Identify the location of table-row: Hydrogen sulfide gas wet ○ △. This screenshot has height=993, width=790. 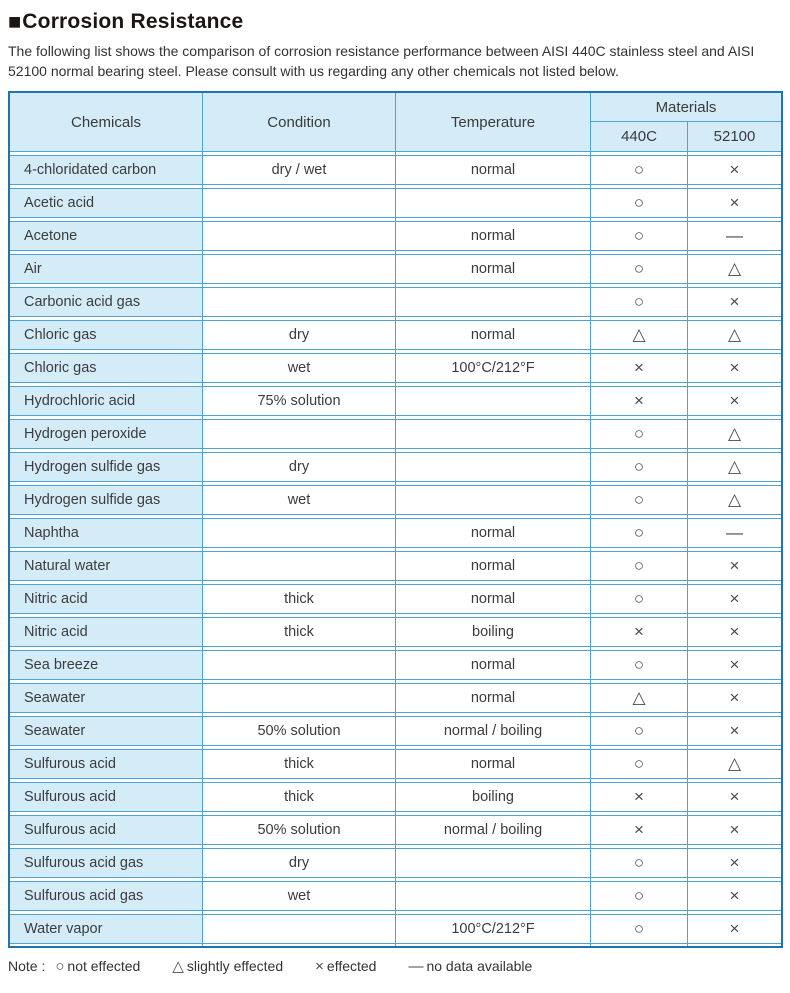
(395, 500).